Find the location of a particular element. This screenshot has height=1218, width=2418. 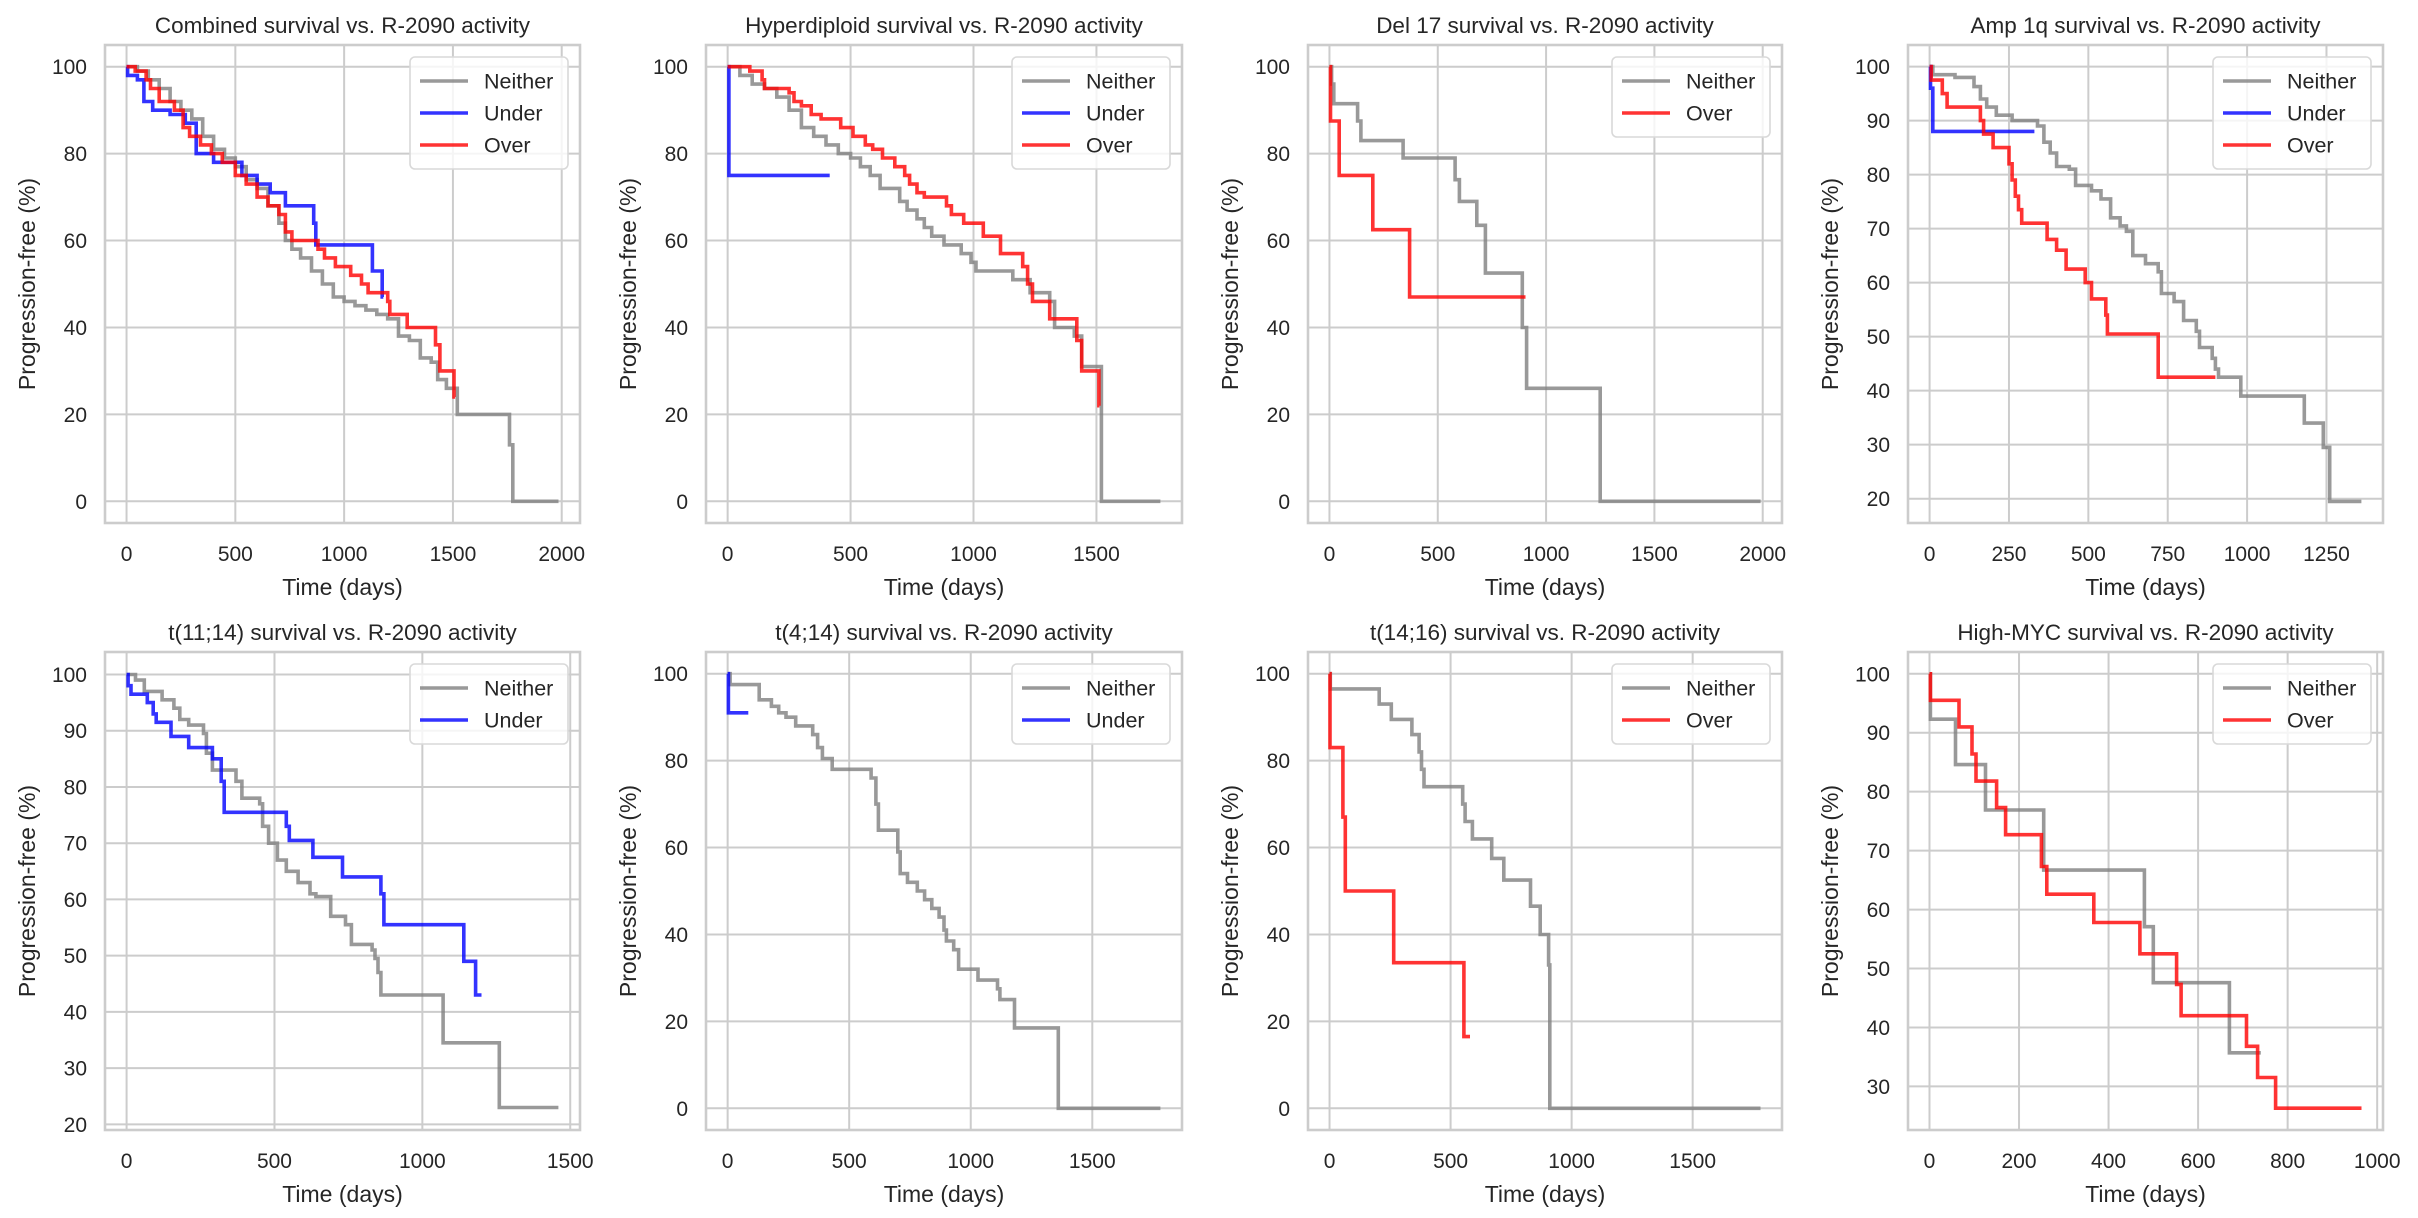

chart-title: t(4;14) survival vs. R-2090 activity is located at coordinates (944, 632).